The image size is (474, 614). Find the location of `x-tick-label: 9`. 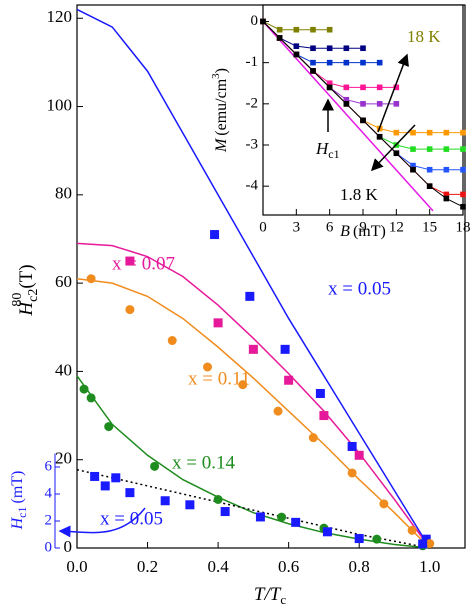

x-tick-label: 9 is located at coordinates (363, 227).